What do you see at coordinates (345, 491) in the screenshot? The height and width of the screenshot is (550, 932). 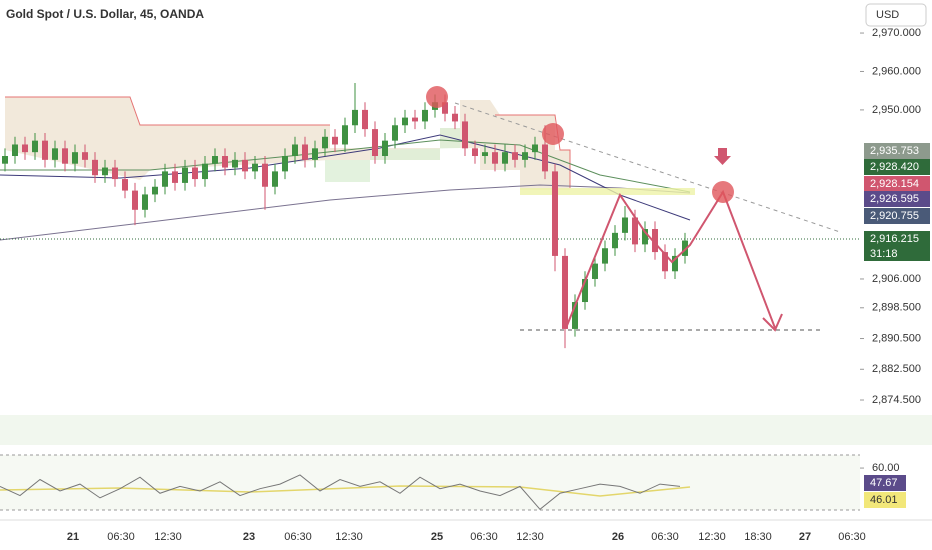 I see `rsi-average` at bounding box center [345, 491].